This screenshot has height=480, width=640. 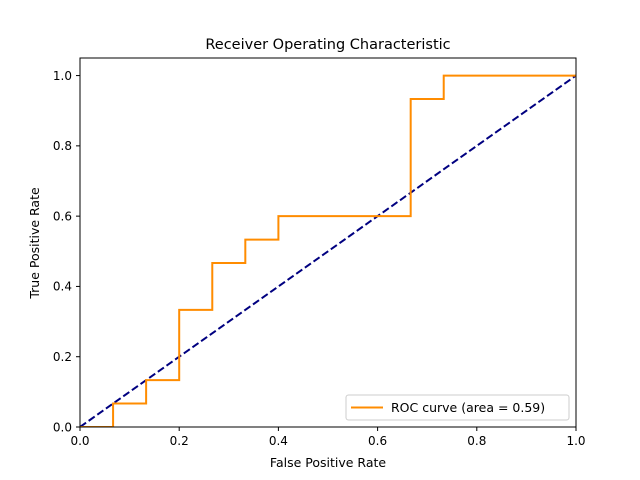 I want to click on x-tick-label: 0.6, so click(x=377, y=441).